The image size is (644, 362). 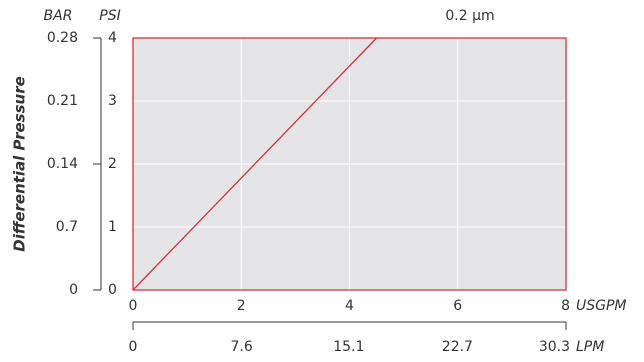 What do you see at coordinates (601, 306) in the screenshot?
I see `x-unit: USGPM` at bounding box center [601, 306].